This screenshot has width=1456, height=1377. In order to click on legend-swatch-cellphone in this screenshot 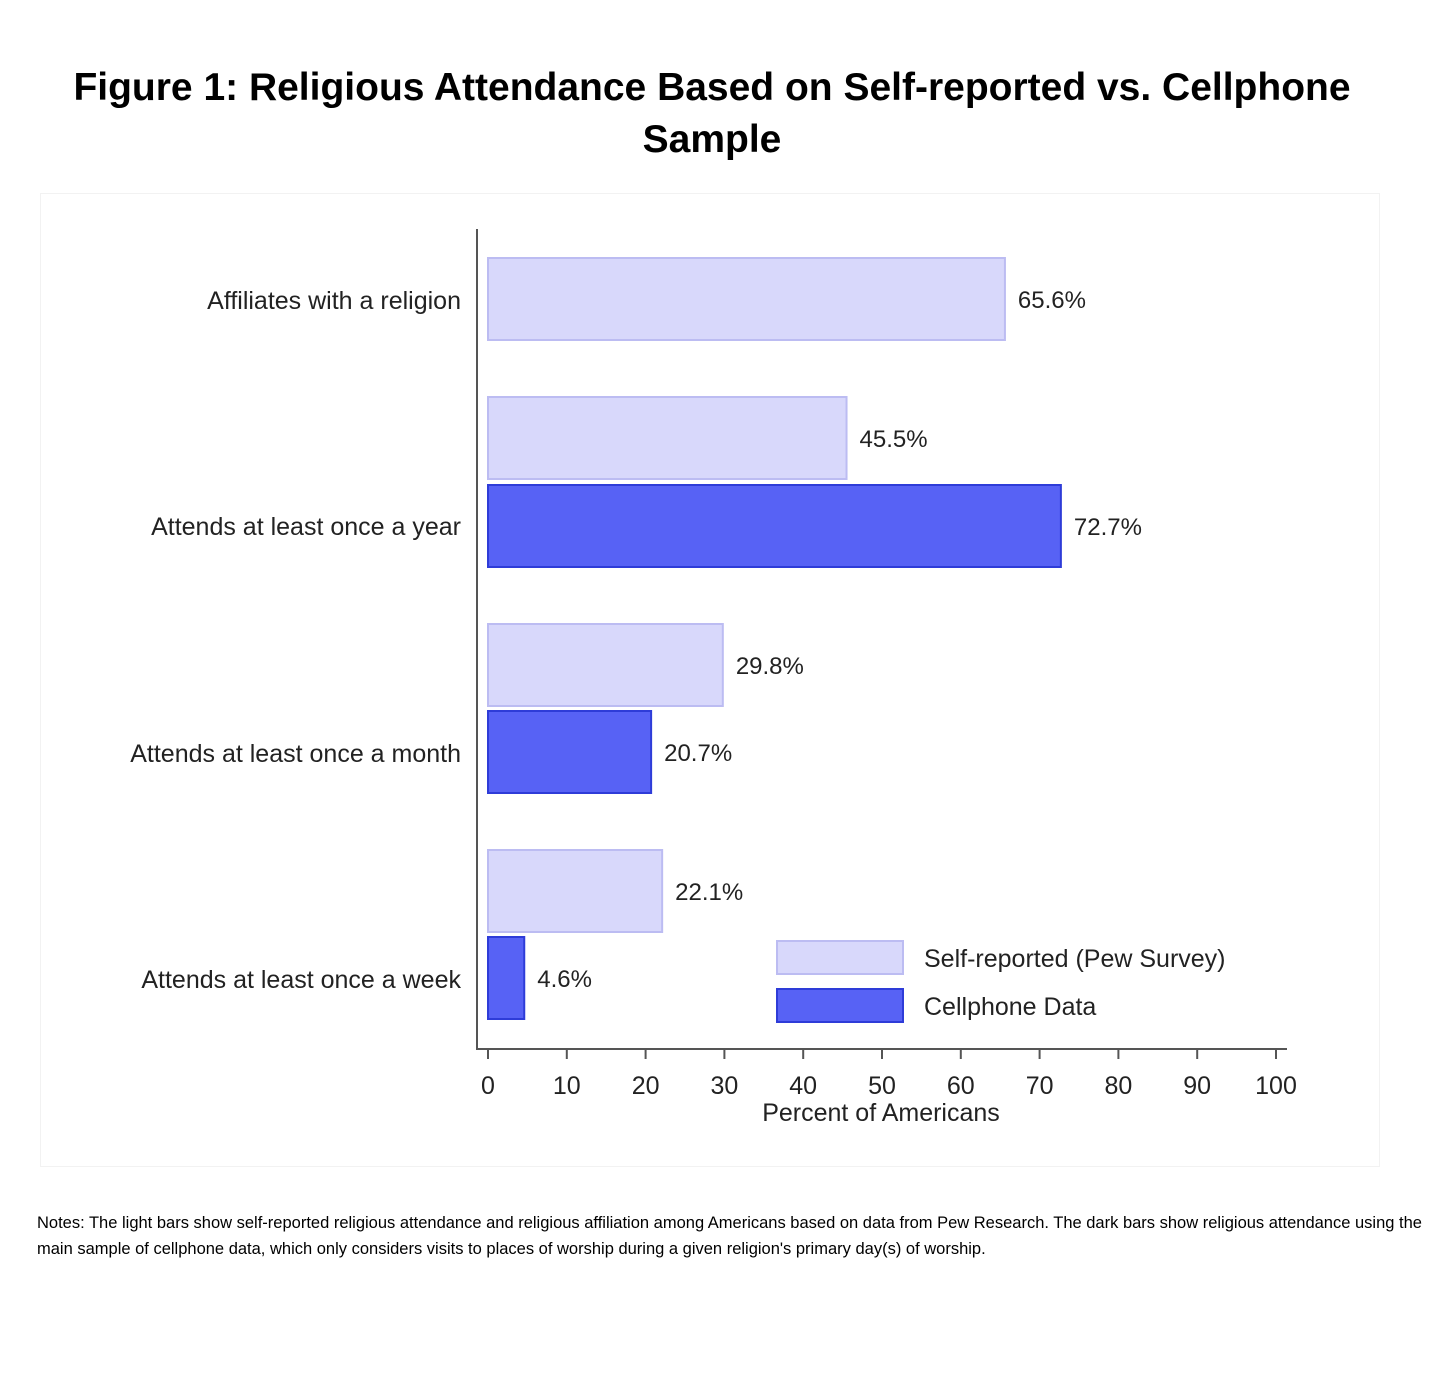, I will do `click(840, 1005)`.